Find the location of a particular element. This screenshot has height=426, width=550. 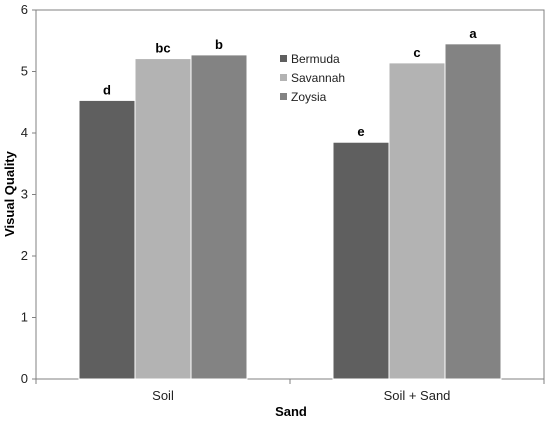

y-axis: 0 1 2 3 4 5 6 is located at coordinates (28, 194).